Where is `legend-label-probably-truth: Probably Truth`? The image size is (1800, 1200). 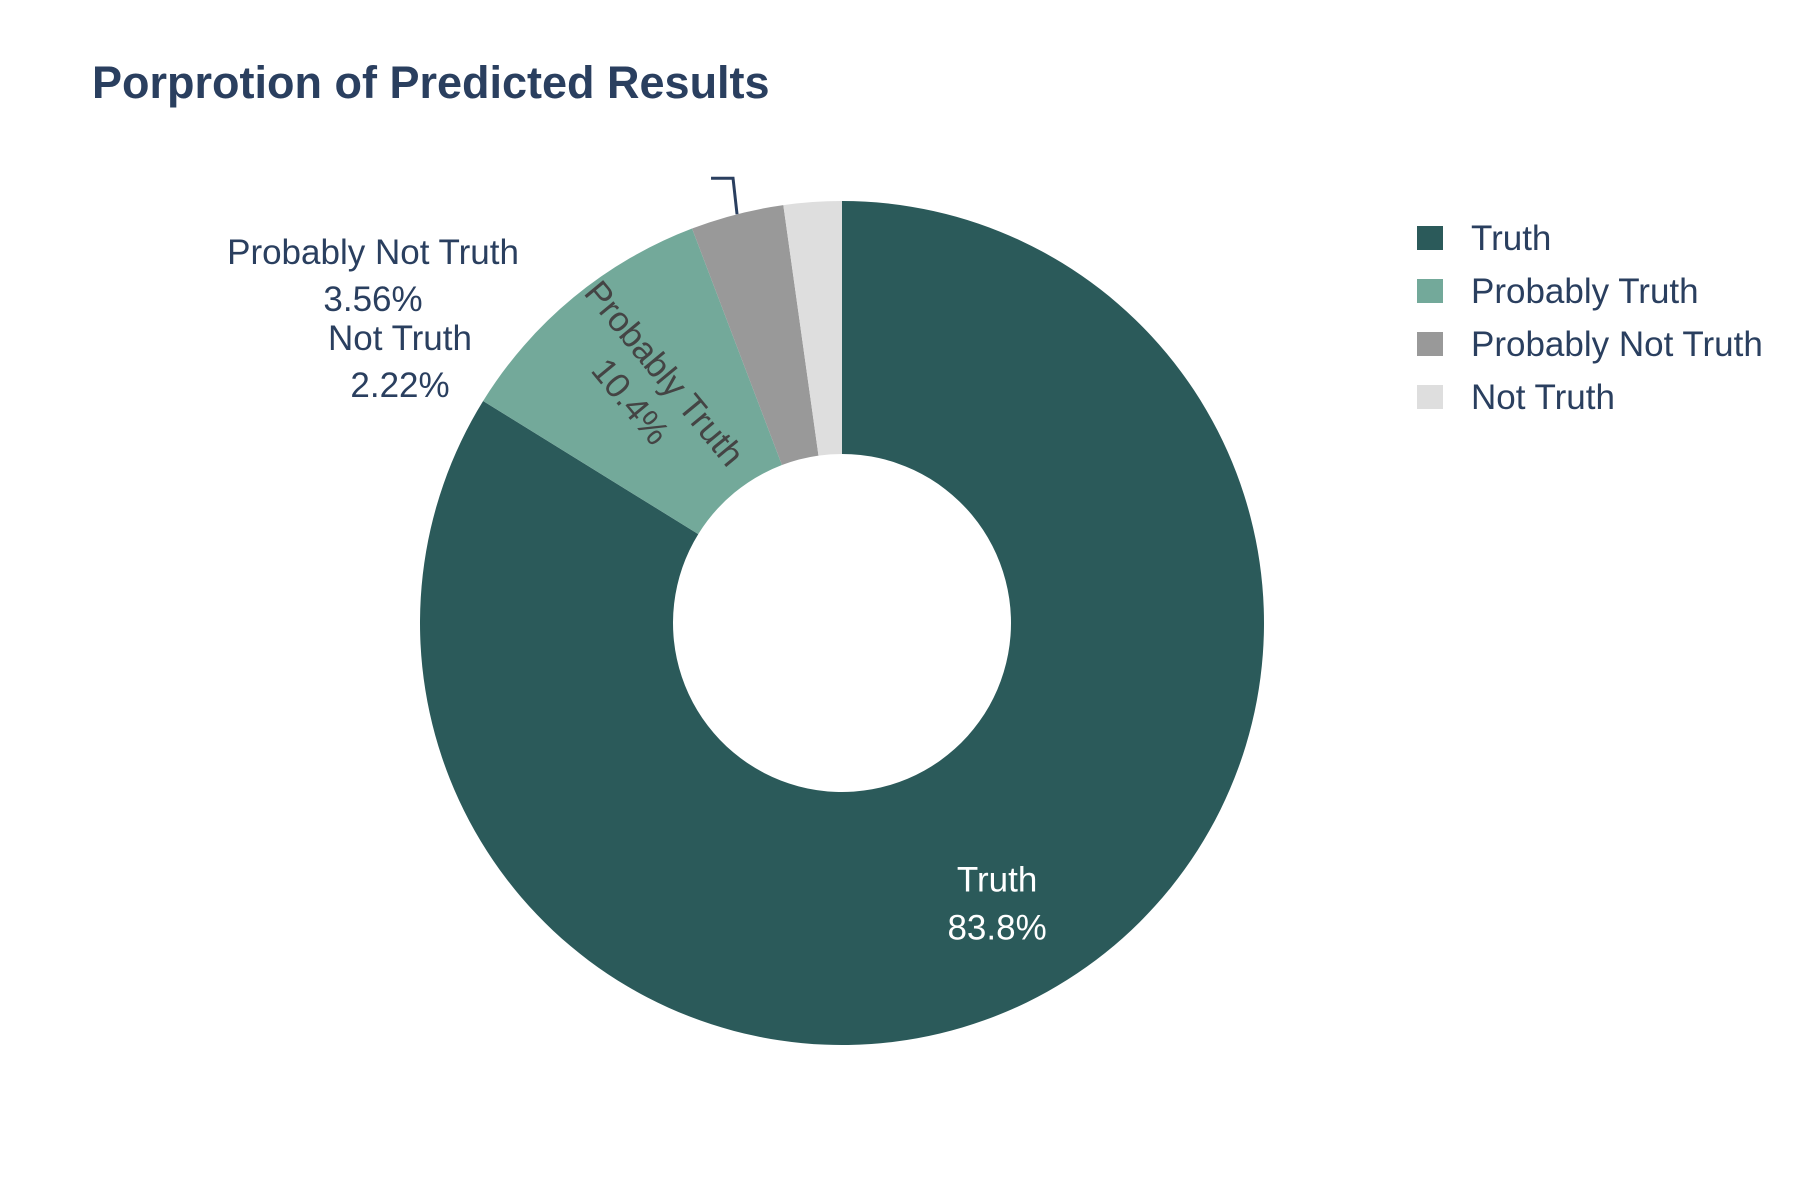 legend-label-probably-truth: Probably Truth is located at coordinates (1585, 291).